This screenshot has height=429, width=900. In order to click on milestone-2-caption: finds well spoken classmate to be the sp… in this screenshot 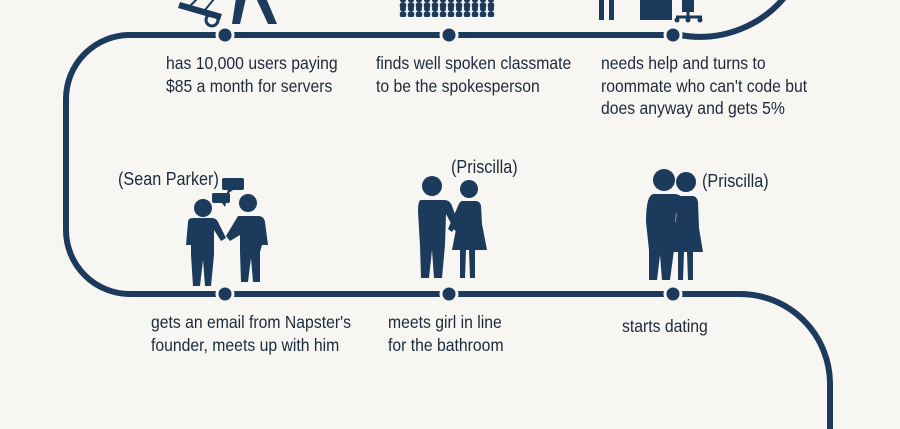, I will do `click(474, 74)`.